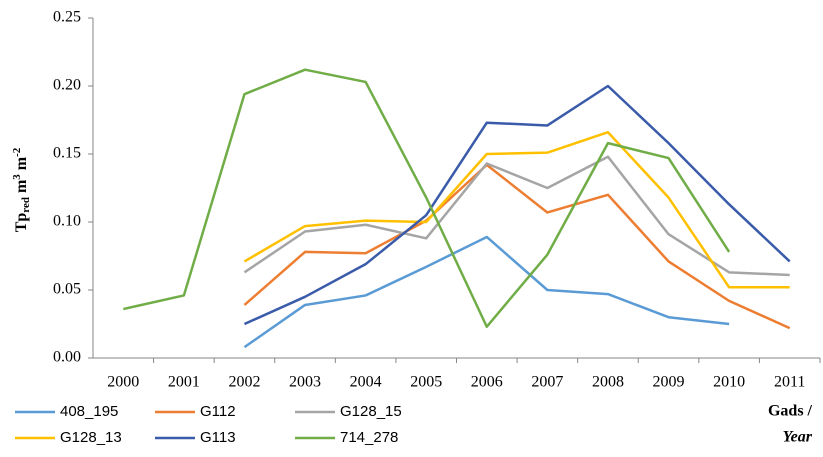  I want to click on y-tick-label: 0.05, so click(67, 289).